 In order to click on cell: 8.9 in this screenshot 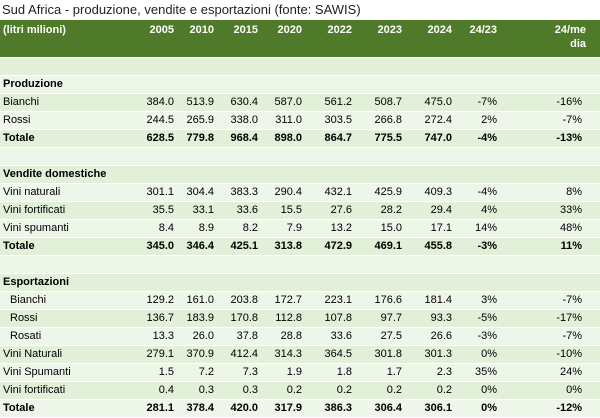, I will do `click(197, 228)`.